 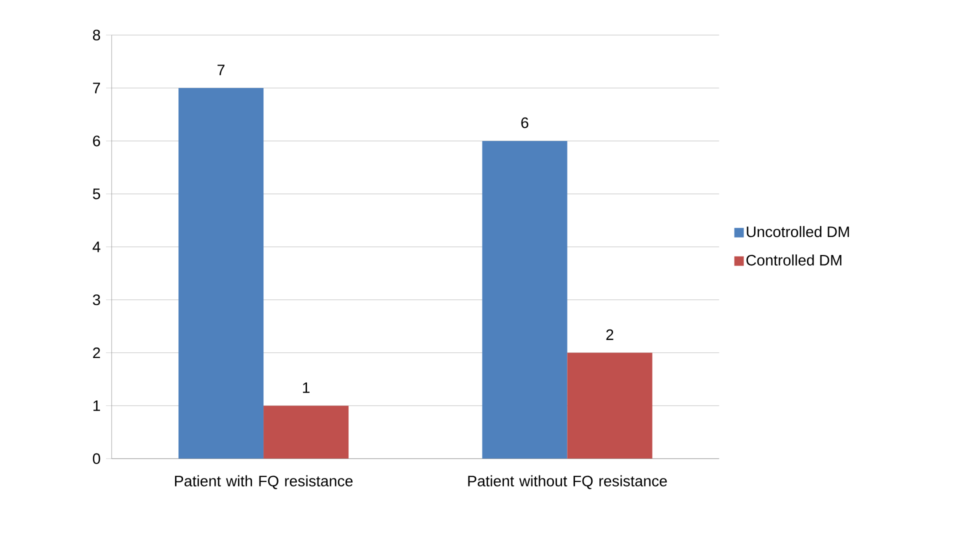 What do you see at coordinates (96, 88) in the screenshot?
I see `y-tick-label: 7` at bounding box center [96, 88].